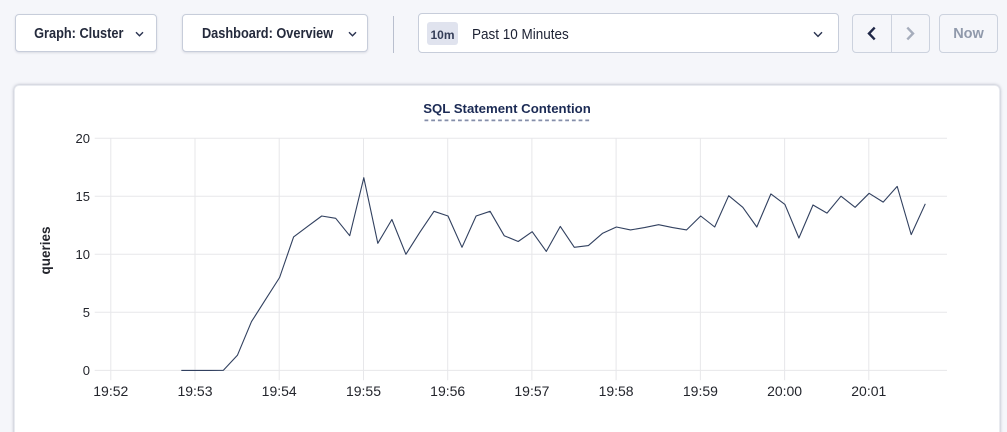 The image size is (1007, 432). I want to click on svg-text: 19:53, so click(194, 391).